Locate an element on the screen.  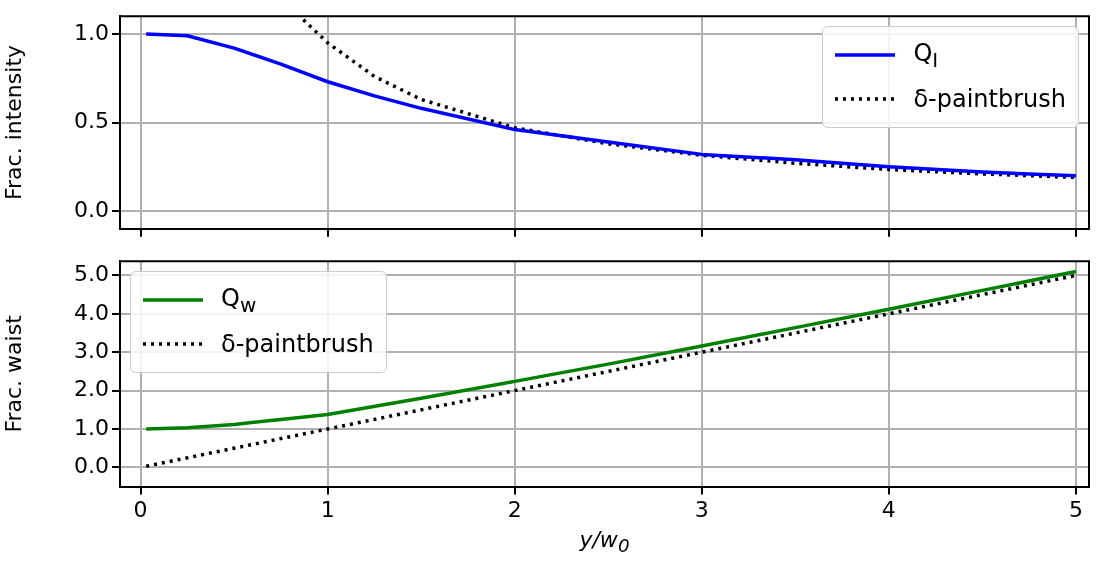
legend-label: Q$_{w}$ is located at coordinates (239, 300).